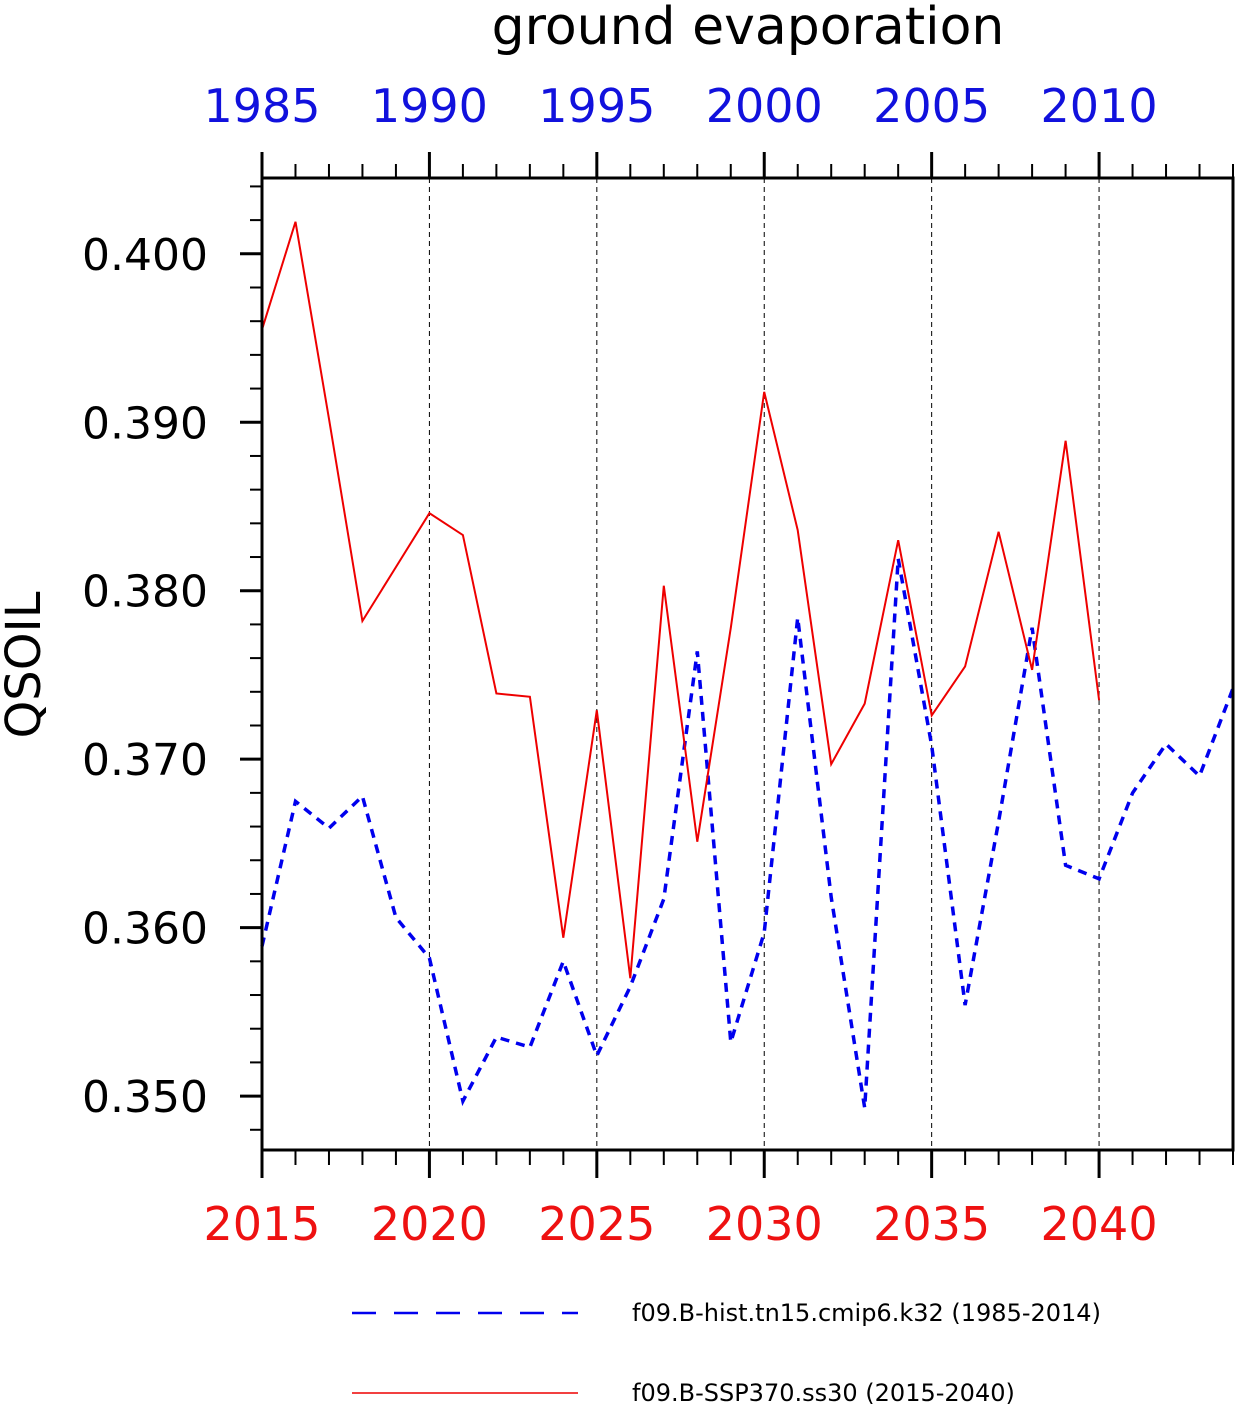 This screenshot has height=1407, width=1236. What do you see at coordinates (764, 1224) in the screenshot?
I see `x-bottom-tick-label: 2030` at bounding box center [764, 1224].